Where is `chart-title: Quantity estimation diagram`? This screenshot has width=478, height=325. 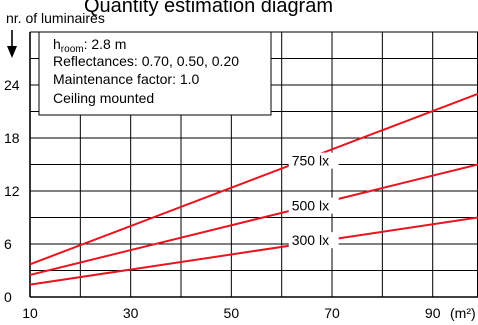
chart-title: Quantity estimation diagram is located at coordinates (208, 8).